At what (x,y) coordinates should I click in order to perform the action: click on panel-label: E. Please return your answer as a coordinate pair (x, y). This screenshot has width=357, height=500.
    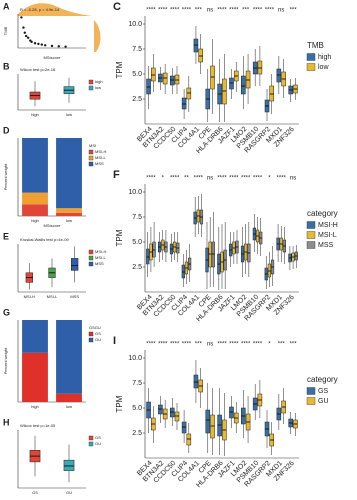
    Looking at the image, I should click on (6, 236).